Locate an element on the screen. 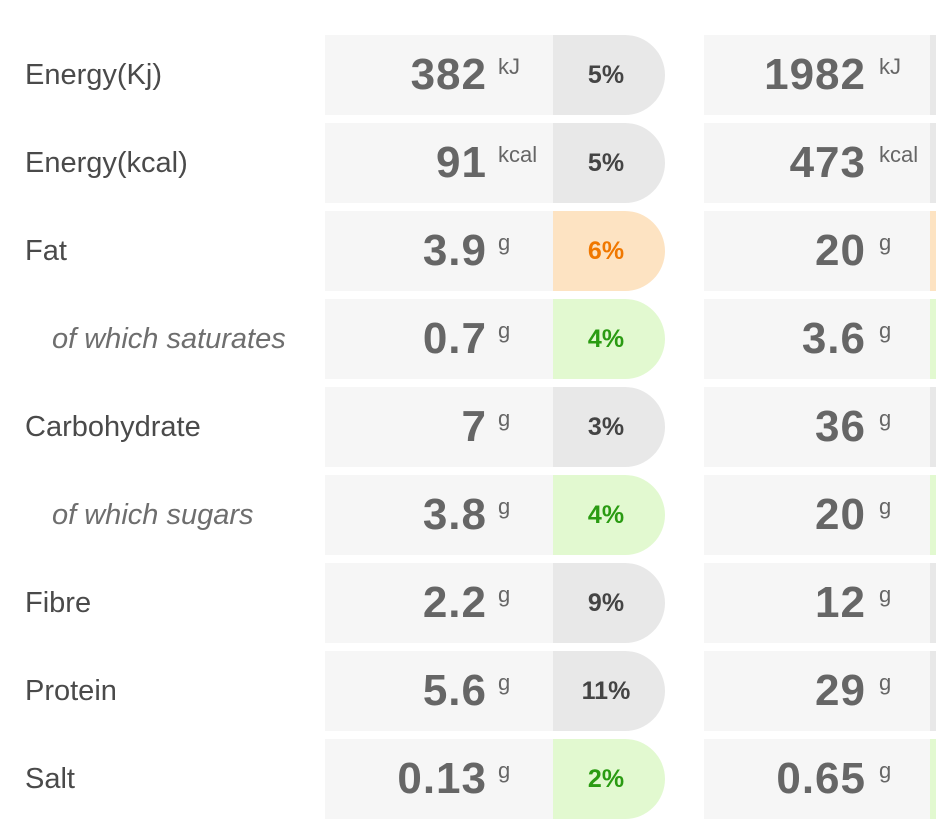  per-100g-cell: 7 g is located at coordinates (440, 427).